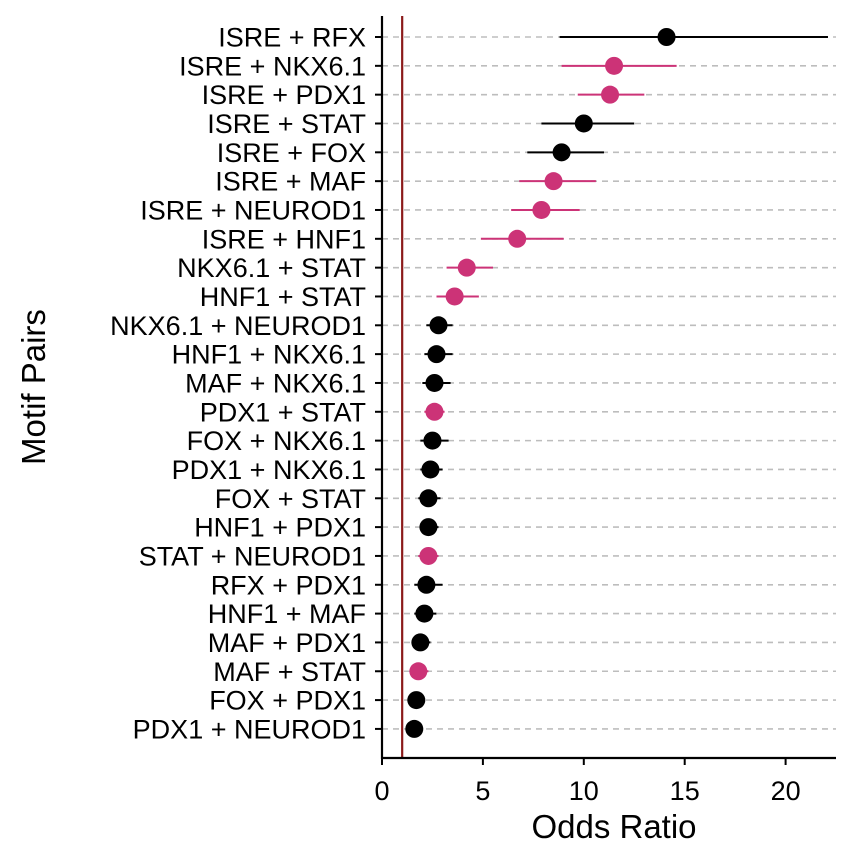  Describe the element at coordinates (269, 470) in the screenshot. I see `y-tick-label: PDX1 + NKX6.1` at that location.